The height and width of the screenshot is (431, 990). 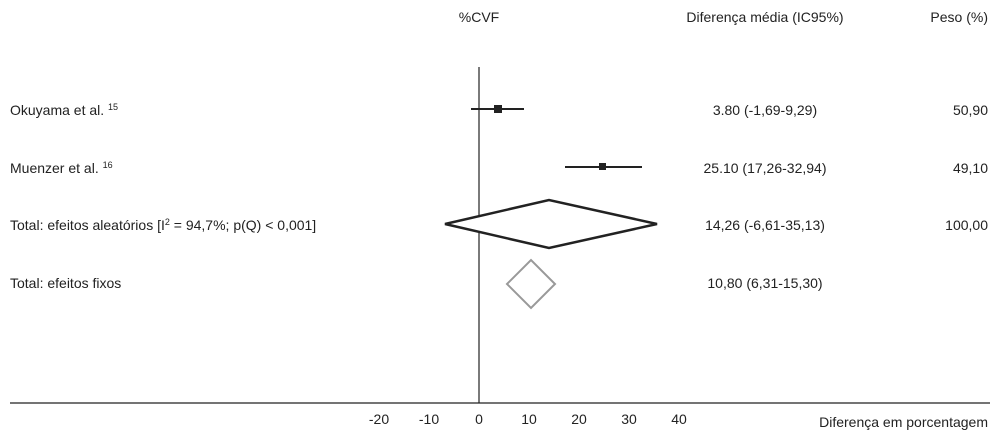 I want to click on tick-label: 30, so click(x=629, y=419).